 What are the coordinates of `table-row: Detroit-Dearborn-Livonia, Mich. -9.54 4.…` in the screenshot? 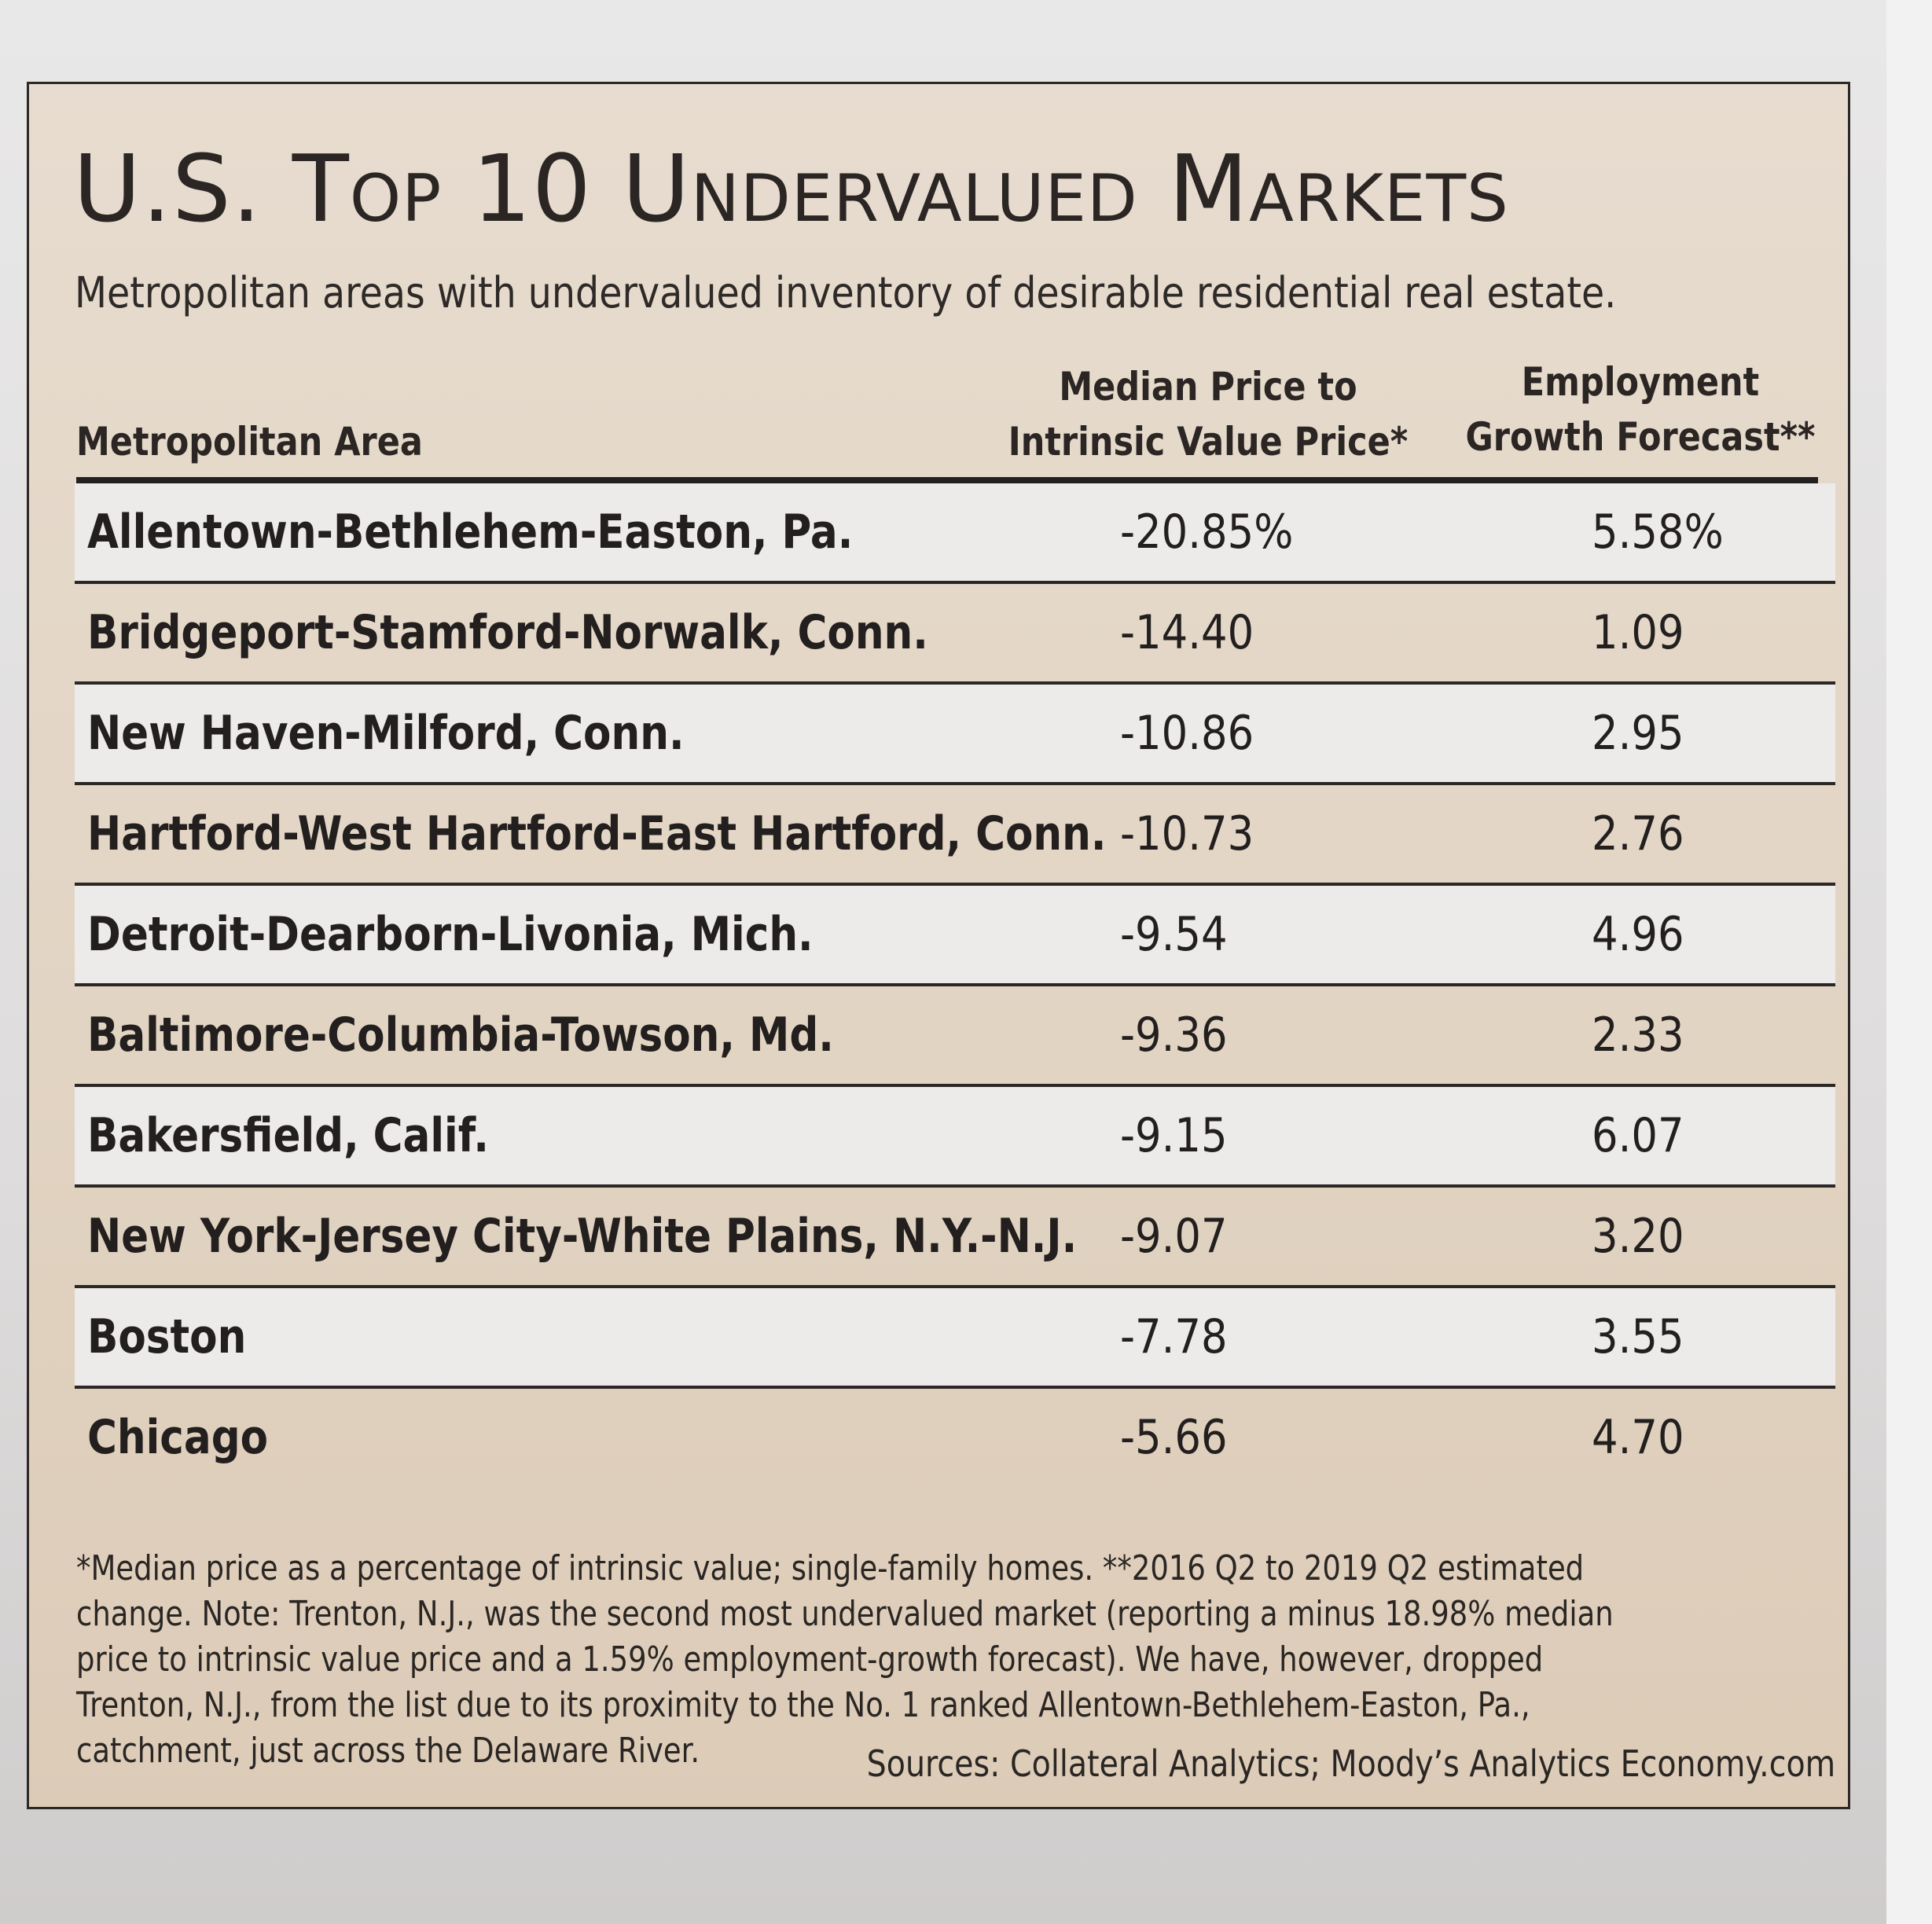 It's located at (955, 936).